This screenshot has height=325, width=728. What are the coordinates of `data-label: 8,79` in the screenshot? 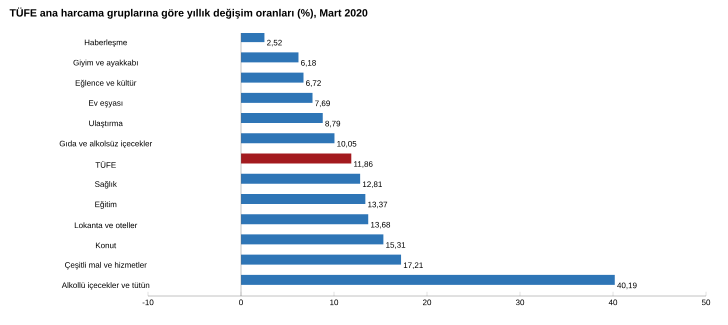 It's located at (332, 124).